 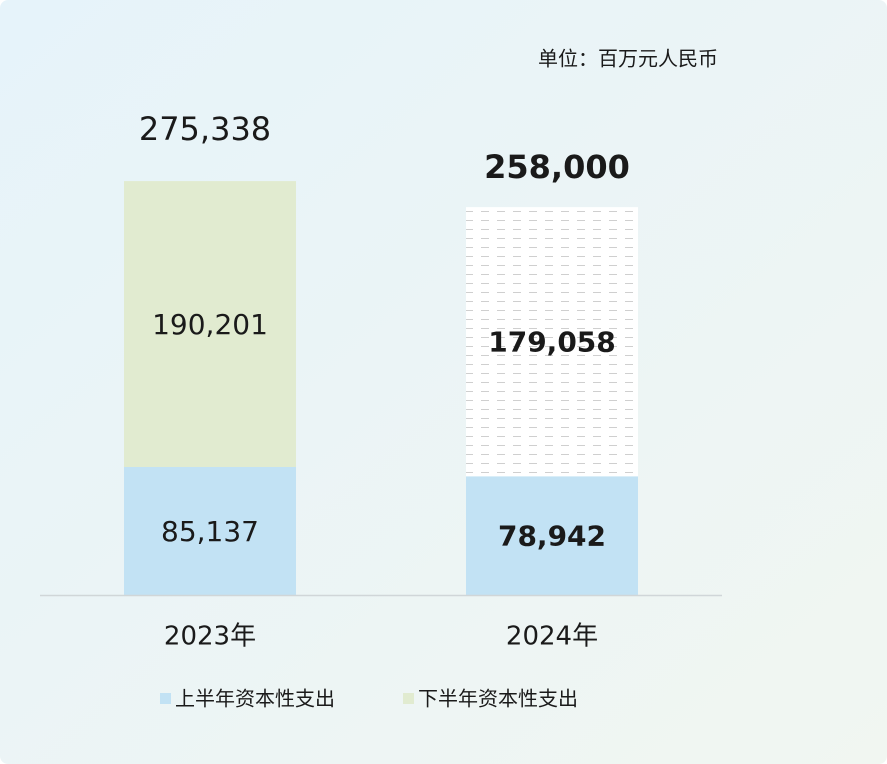 What do you see at coordinates (557, 167) in the screenshot?
I see `total-label: 258,000` at bounding box center [557, 167].